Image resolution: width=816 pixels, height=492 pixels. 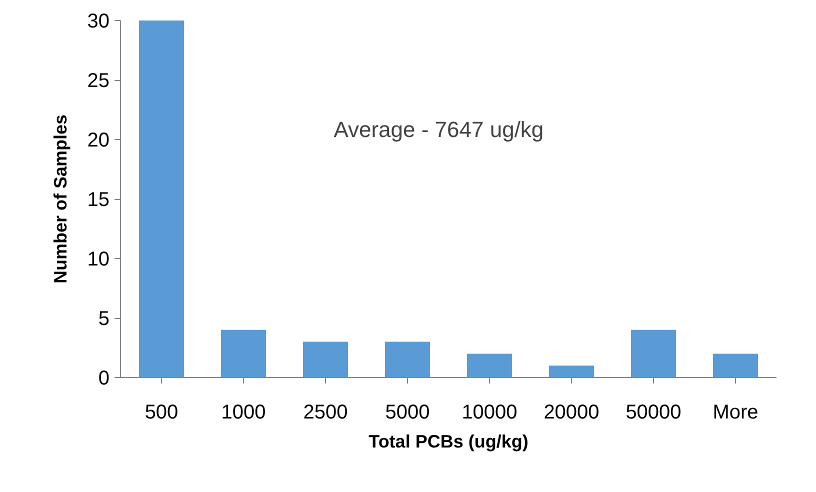 I want to click on x-axis-title: Total PCBs (ug/kg), so click(x=448, y=442).